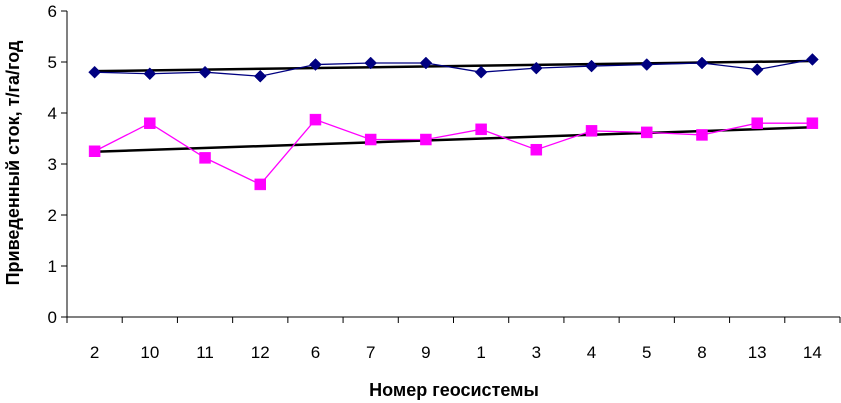 This screenshot has width=841, height=403. Describe the element at coordinates (149, 352) in the screenshot. I see `x-tick-label: 10` at that location.